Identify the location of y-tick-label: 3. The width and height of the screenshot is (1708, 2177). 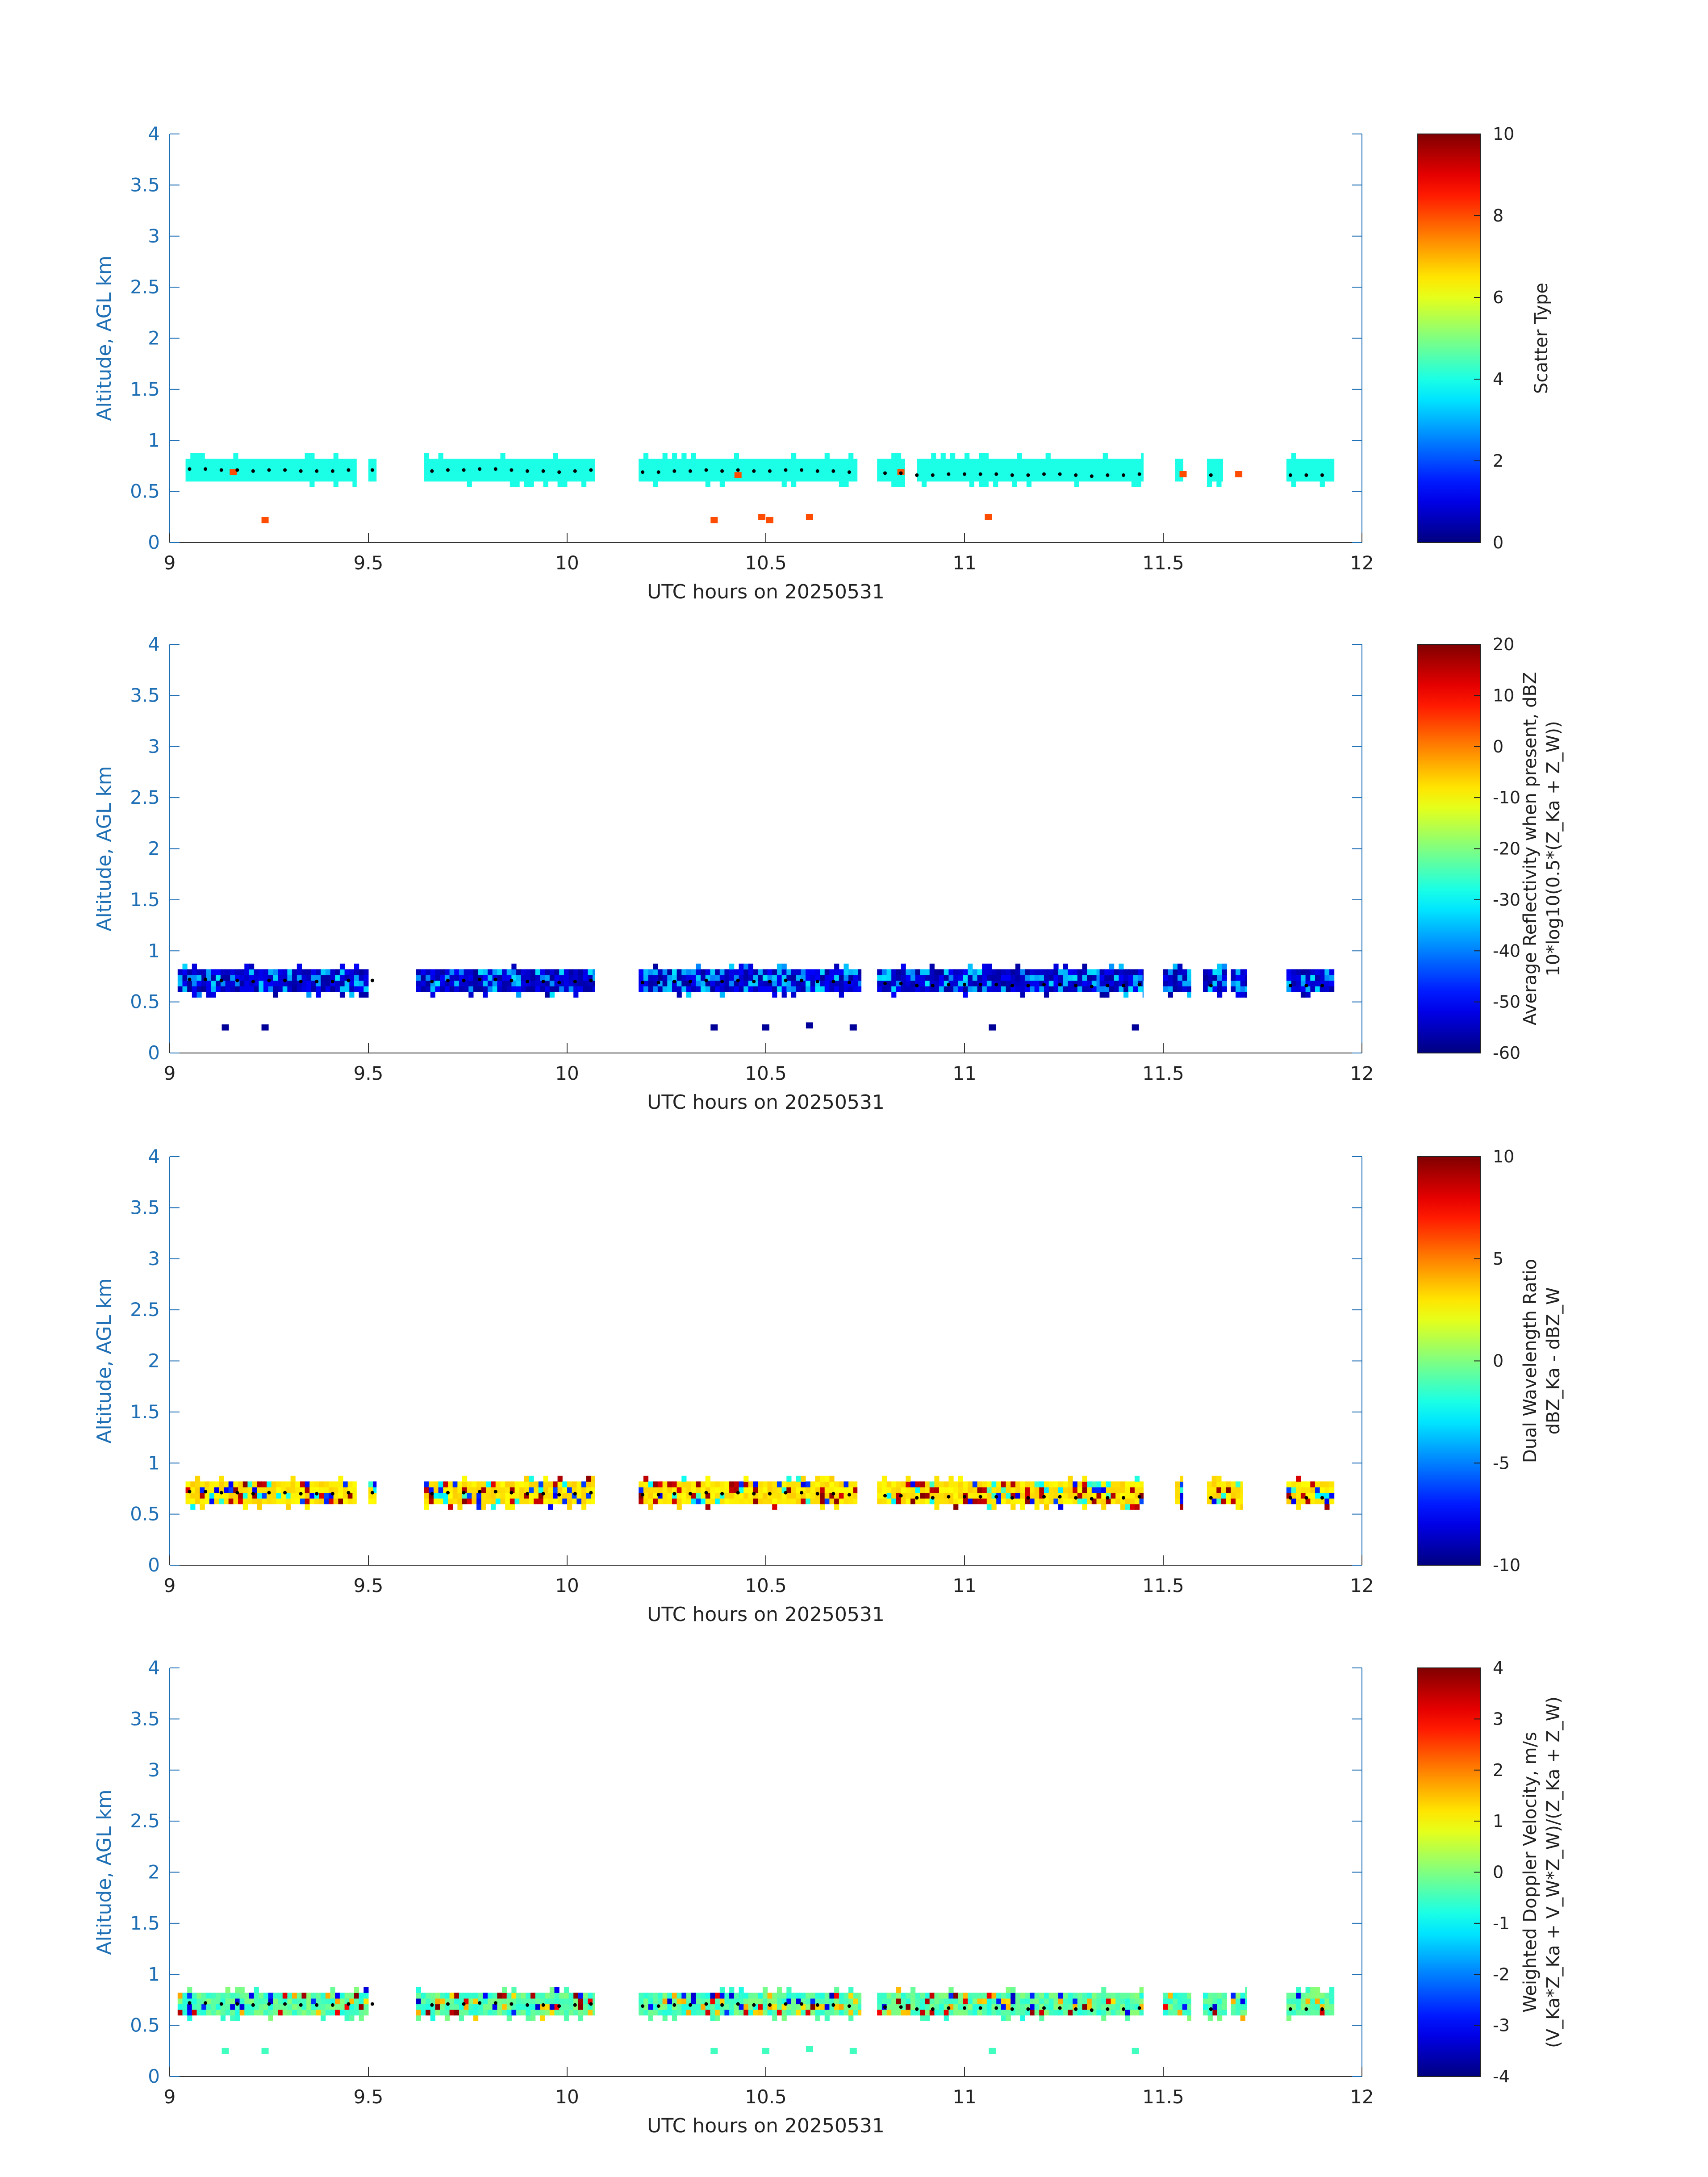
(154, 746).